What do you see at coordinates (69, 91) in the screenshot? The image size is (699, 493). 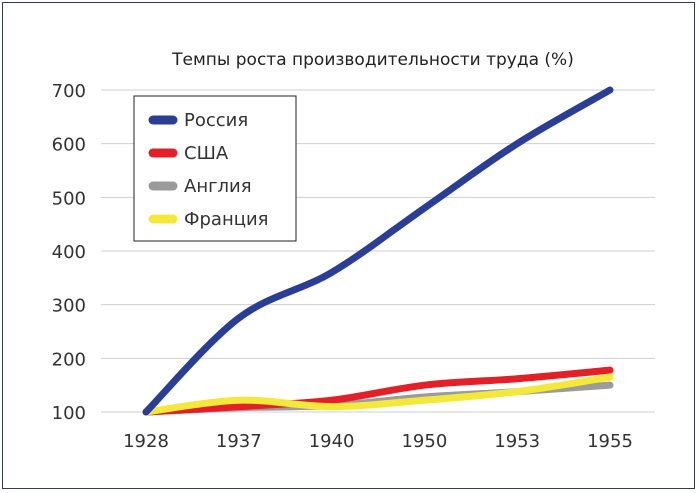 I see `y-tick-label: 700` at bounding box center [69, 91].